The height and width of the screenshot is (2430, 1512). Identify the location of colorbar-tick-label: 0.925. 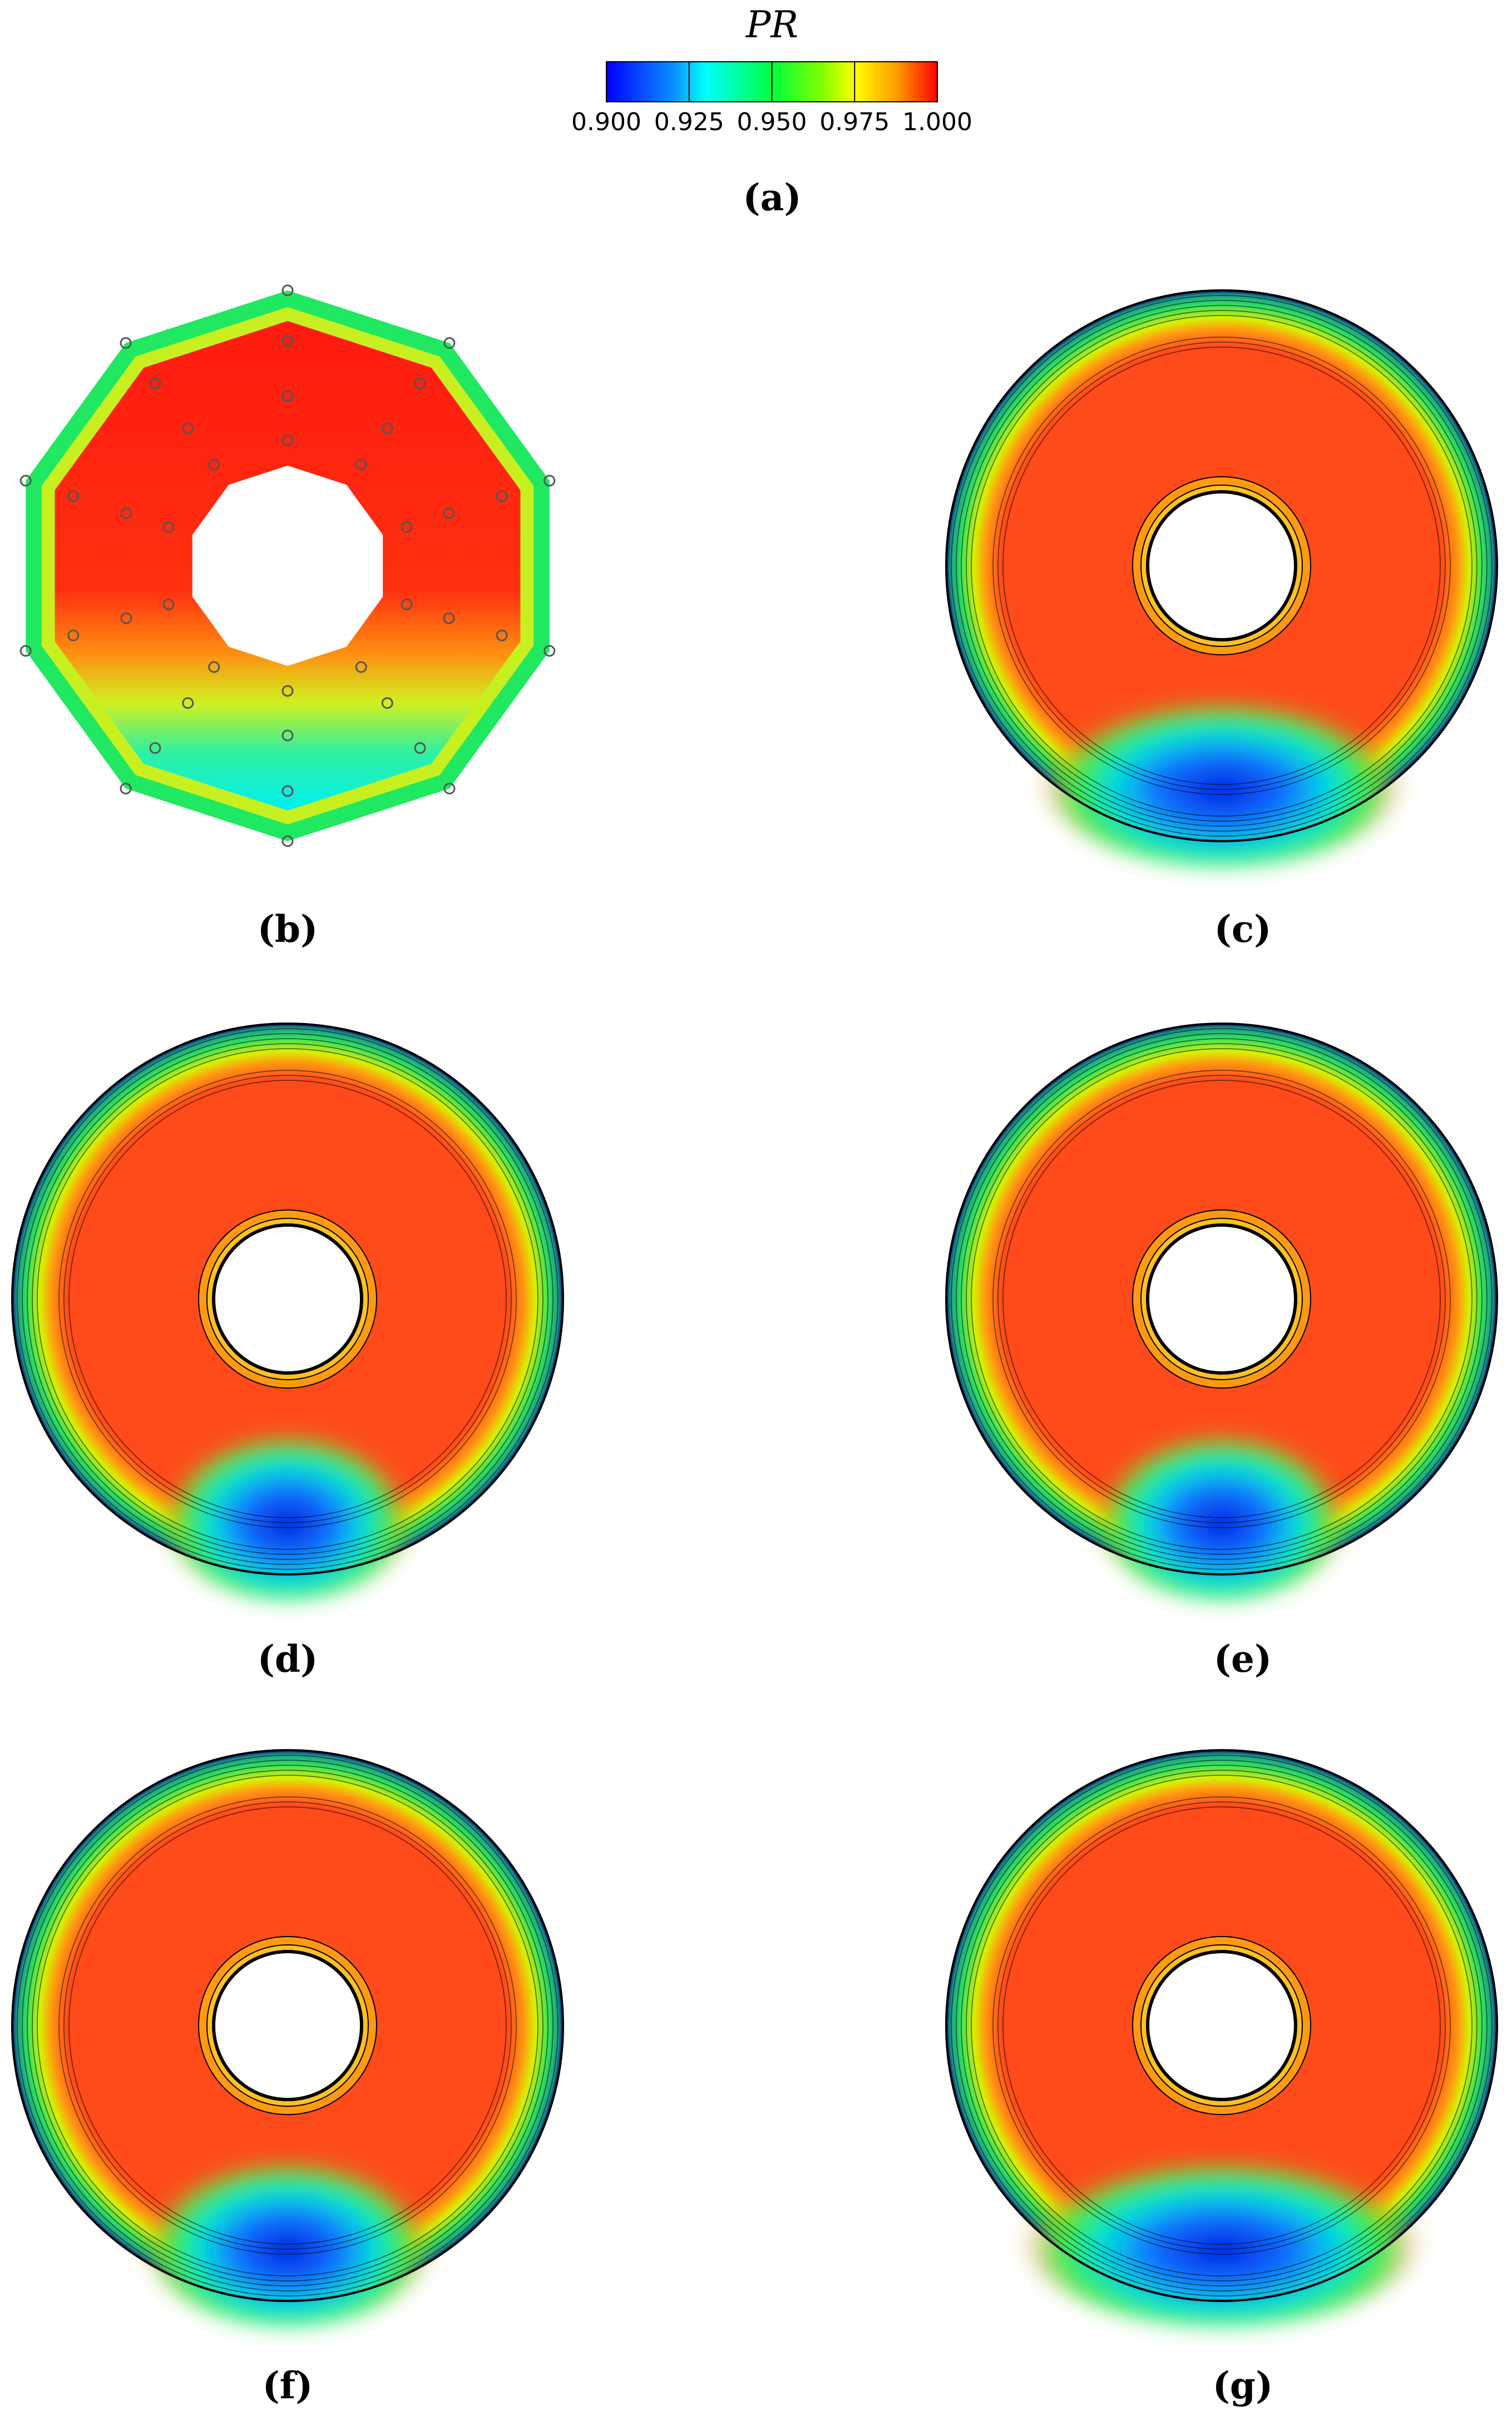
(689, 122).